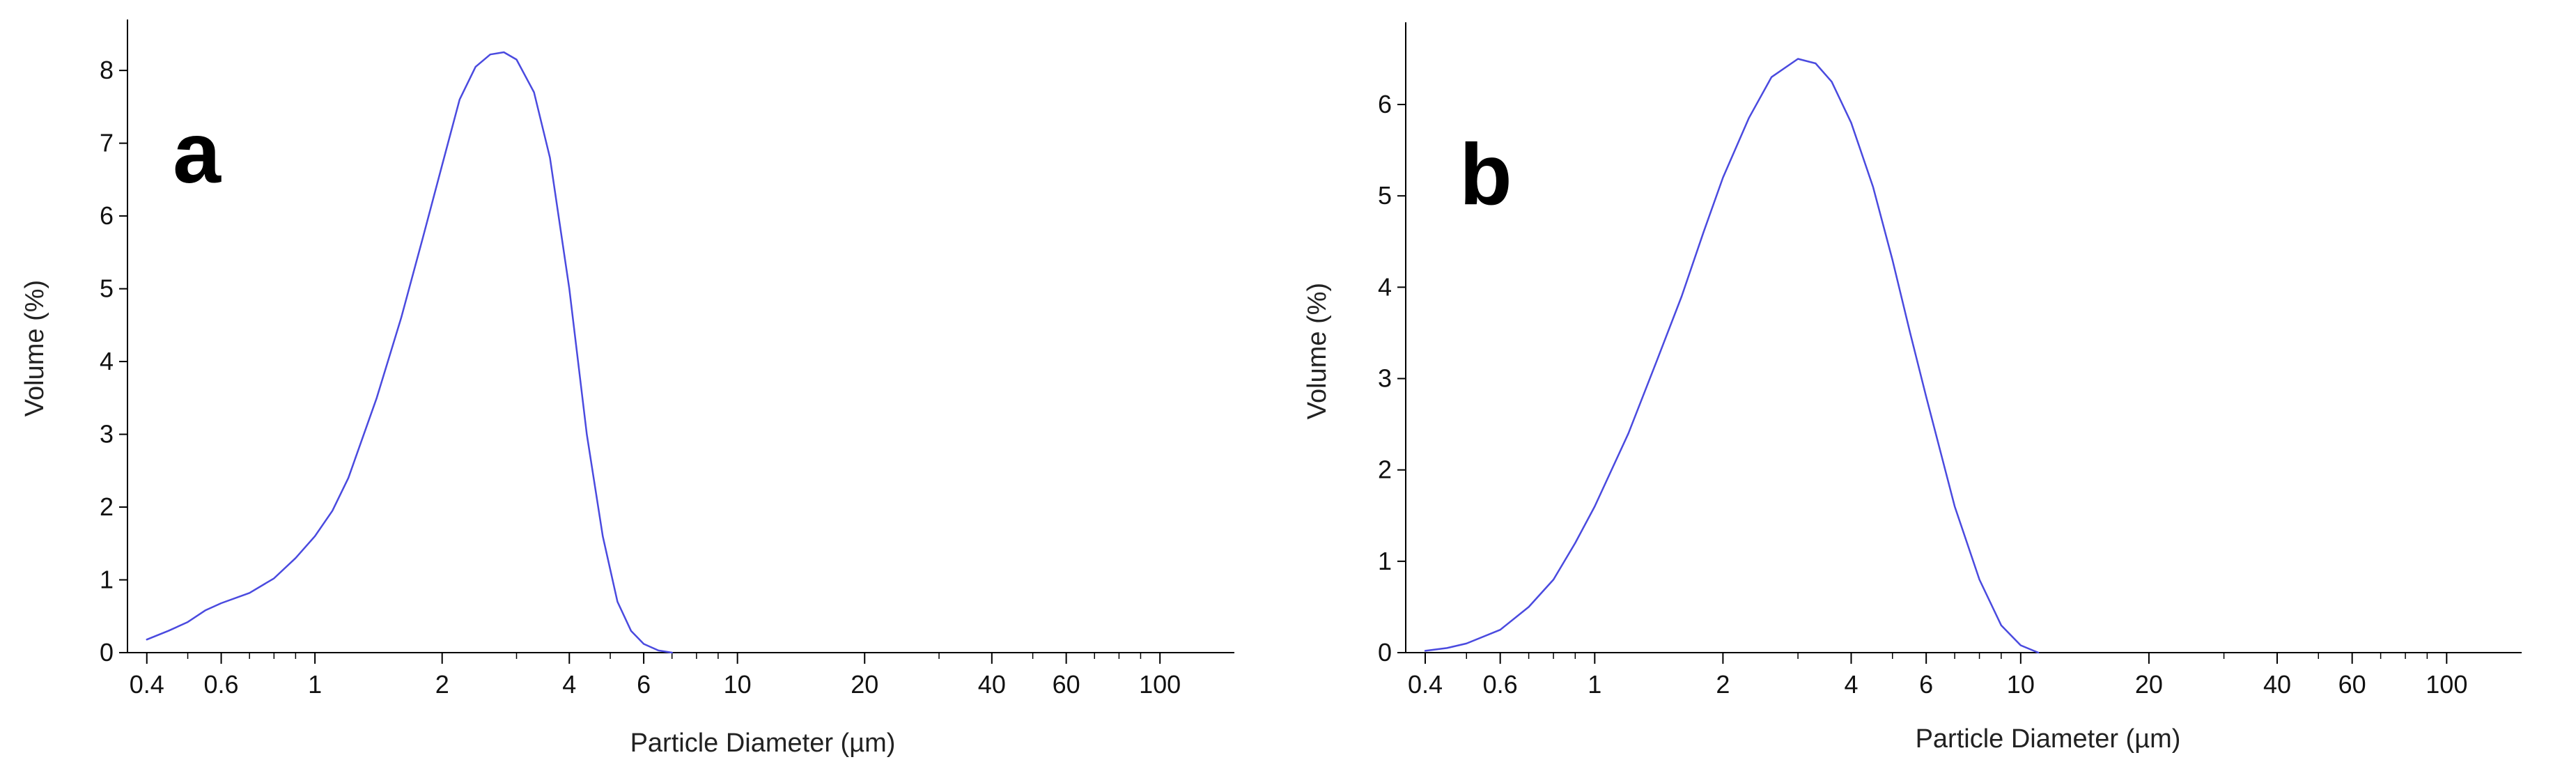  I want to click on x-tick-label-b: 1, so click(1594, 684).